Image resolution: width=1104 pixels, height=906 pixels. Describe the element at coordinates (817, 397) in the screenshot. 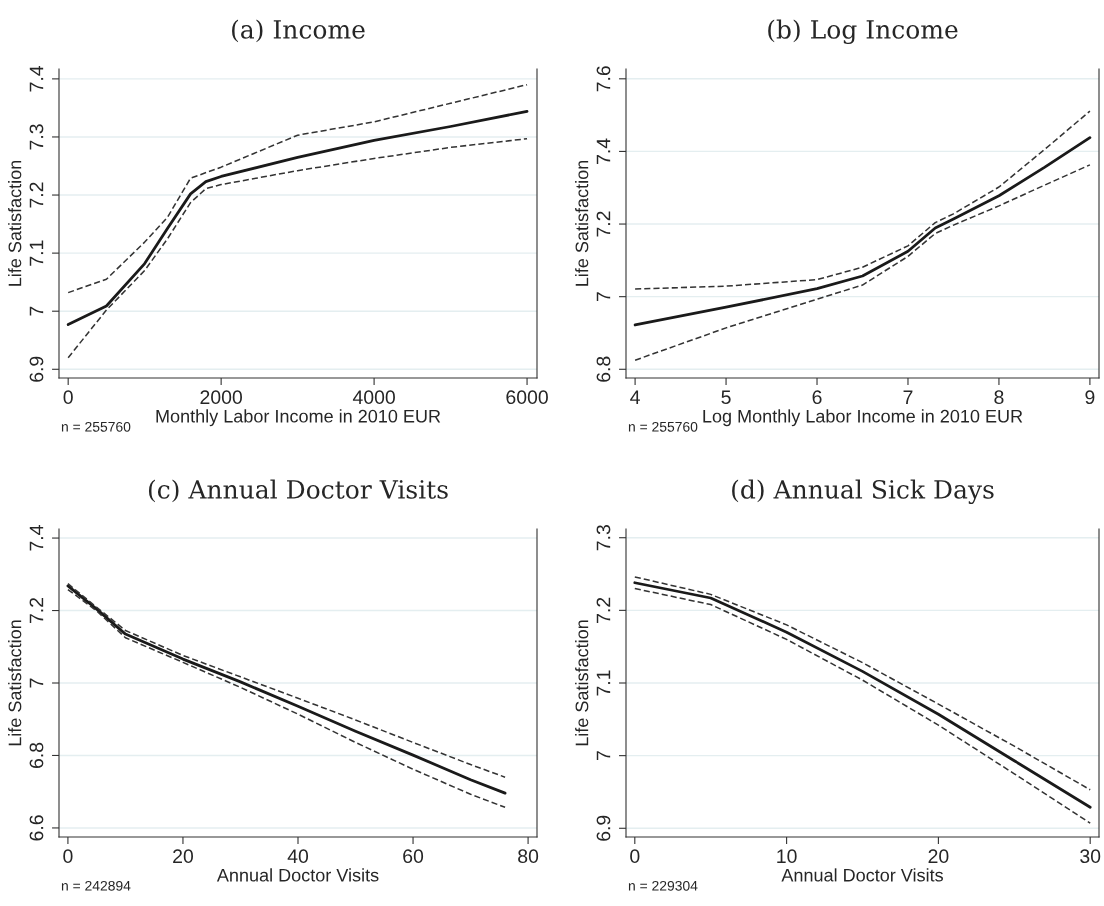

I see `x-tick-label: 6` at that location.